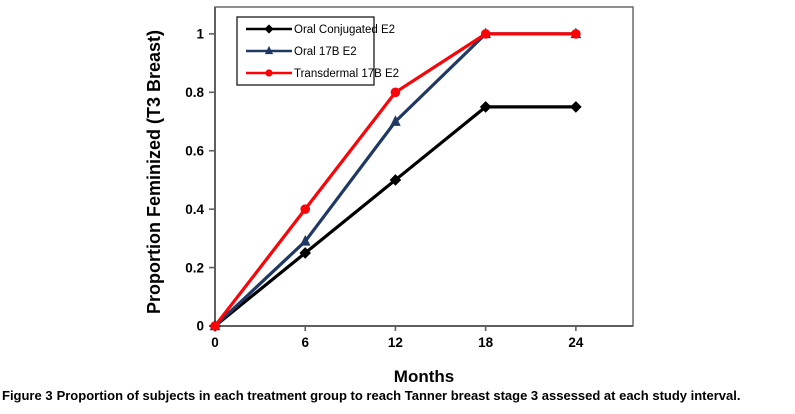  I want to click on x-tick-label: 24, so click(576, 342).